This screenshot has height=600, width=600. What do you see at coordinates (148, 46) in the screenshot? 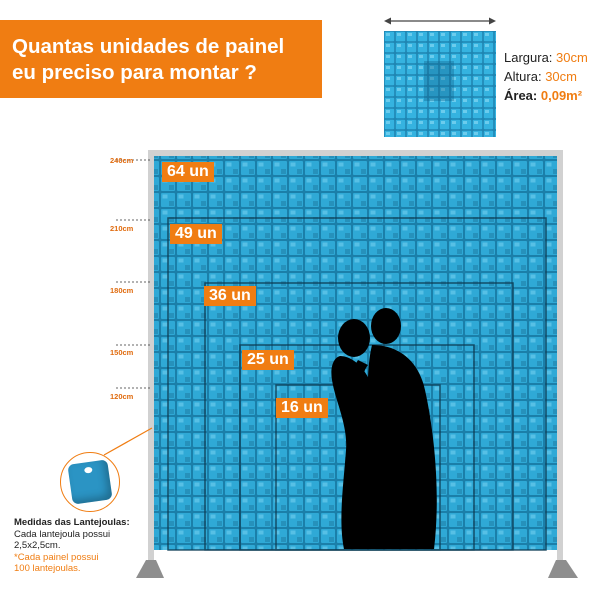
I see `title-line-1: Quantas unidades de painel` at bounding box center [148, 46].